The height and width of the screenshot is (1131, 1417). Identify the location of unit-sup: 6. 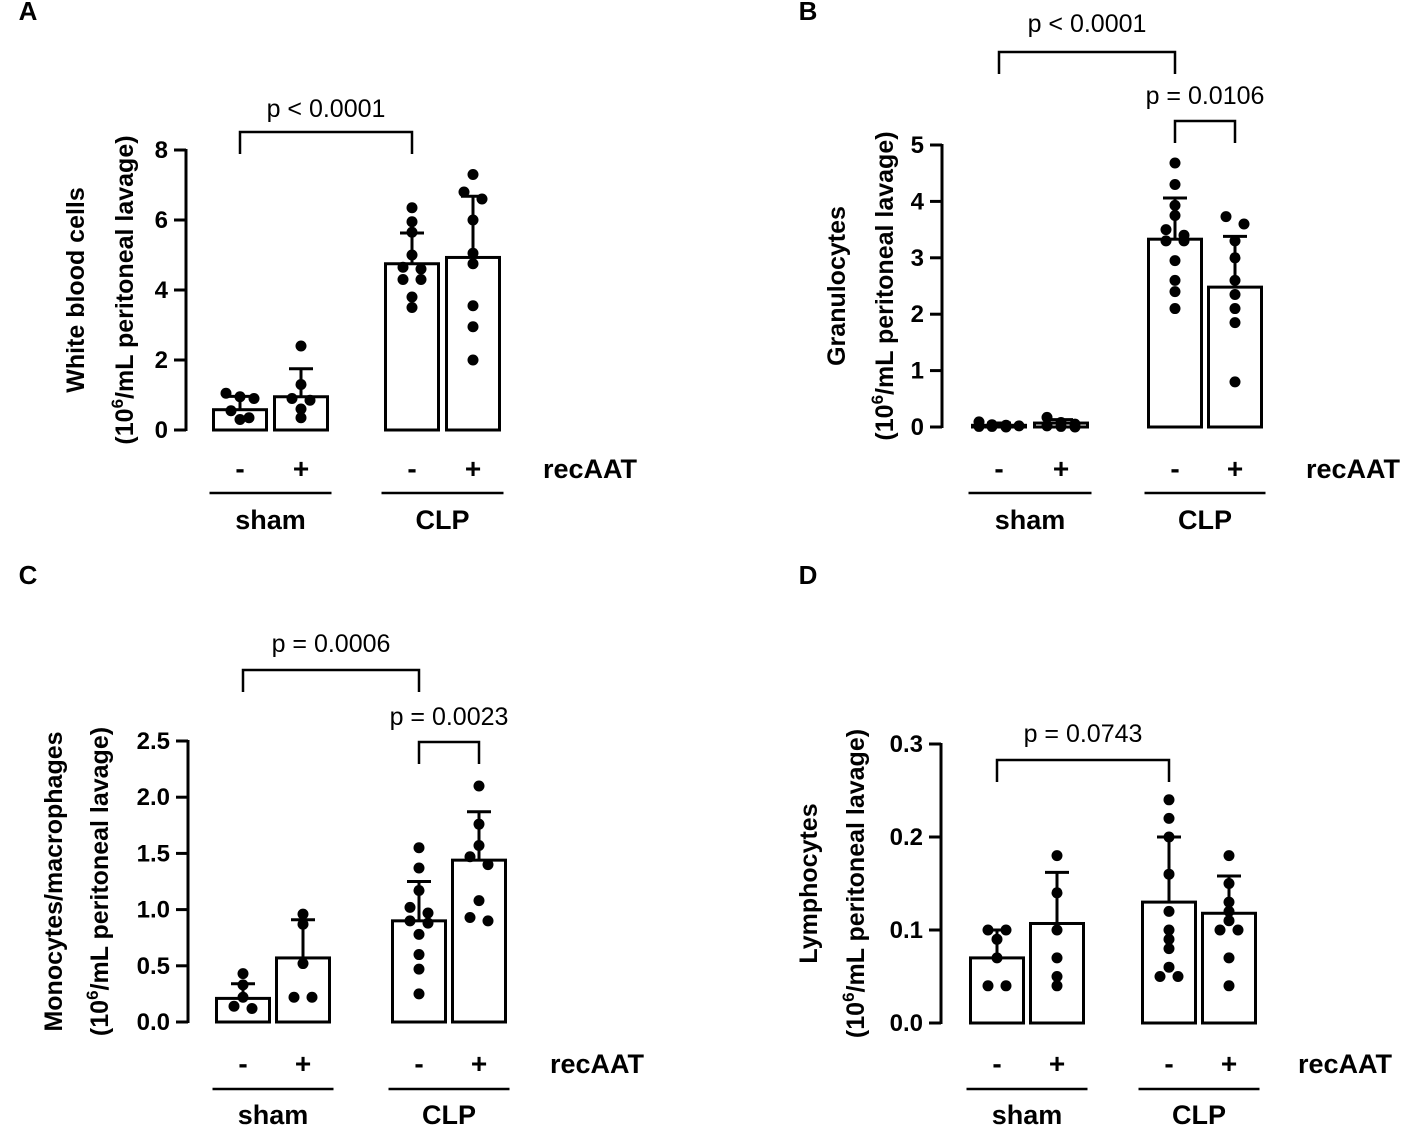
(92, 994).